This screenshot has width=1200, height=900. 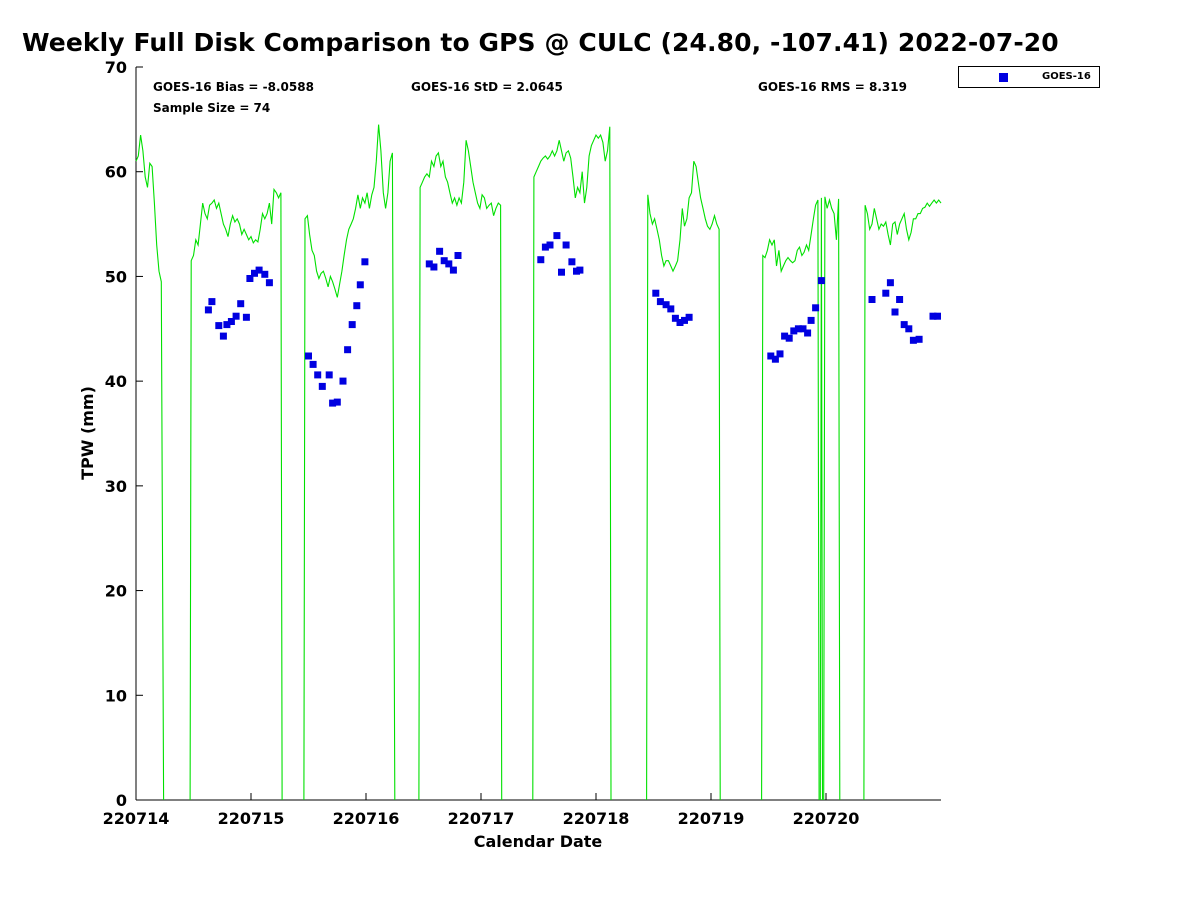 What do you see at coordinates (832, 87) in the screenshot?
I see `rms-stat: GOES-16 RMS = 8.319` at bounding box center [832, 87].